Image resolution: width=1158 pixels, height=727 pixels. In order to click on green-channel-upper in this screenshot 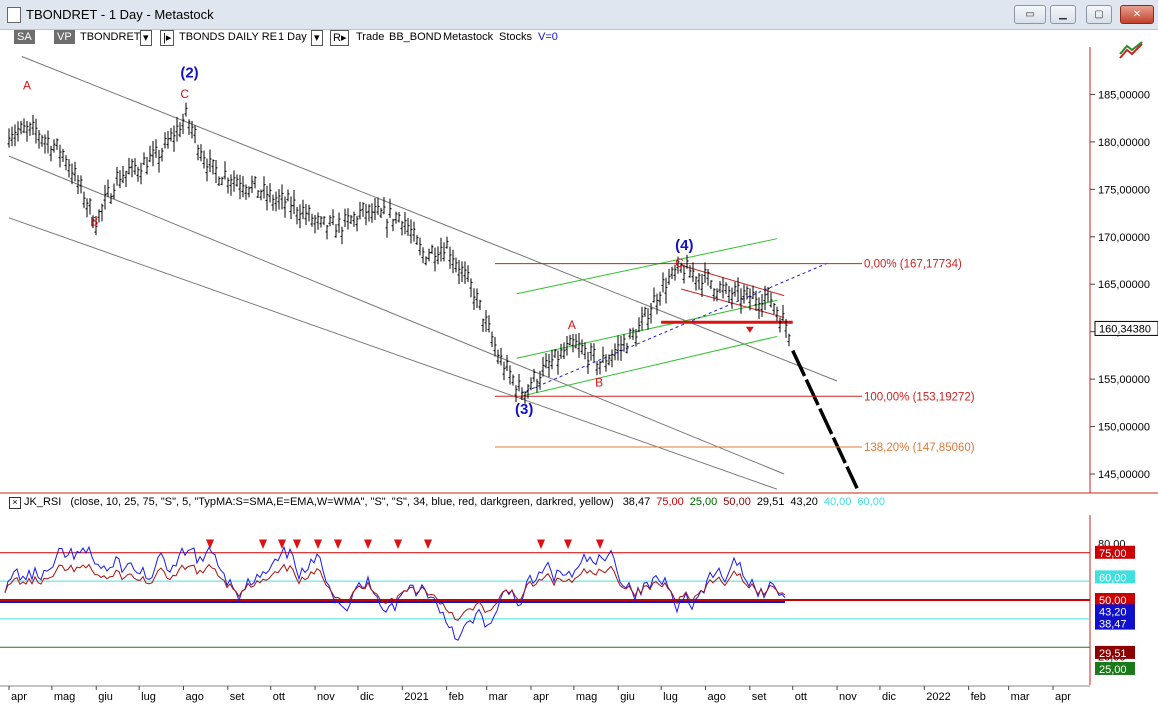, I will do `click(647, 266)`.